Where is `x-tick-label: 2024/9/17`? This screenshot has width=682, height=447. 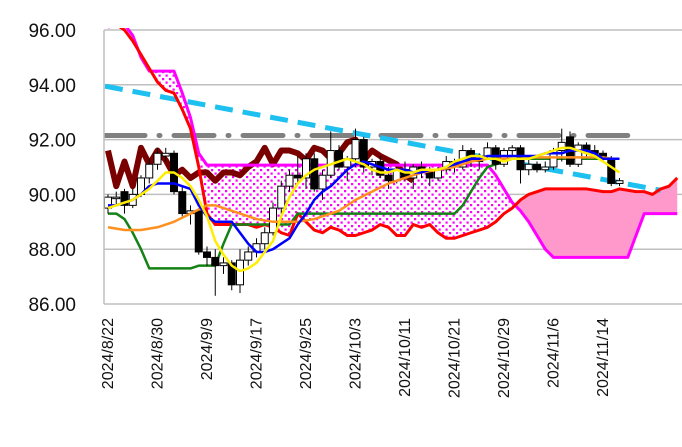
x-tick-label: 2024/9/17 is located at coordinates (257, 353).